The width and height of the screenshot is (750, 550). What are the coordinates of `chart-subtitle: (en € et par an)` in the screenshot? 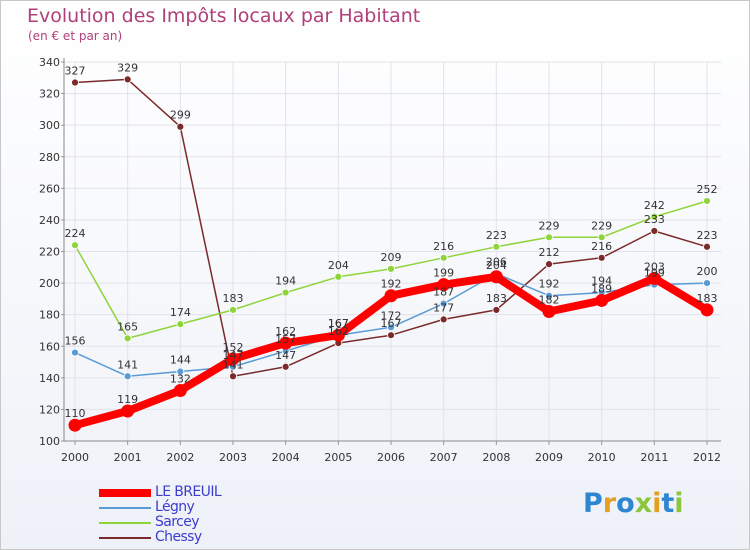 It's located at (75, 36).